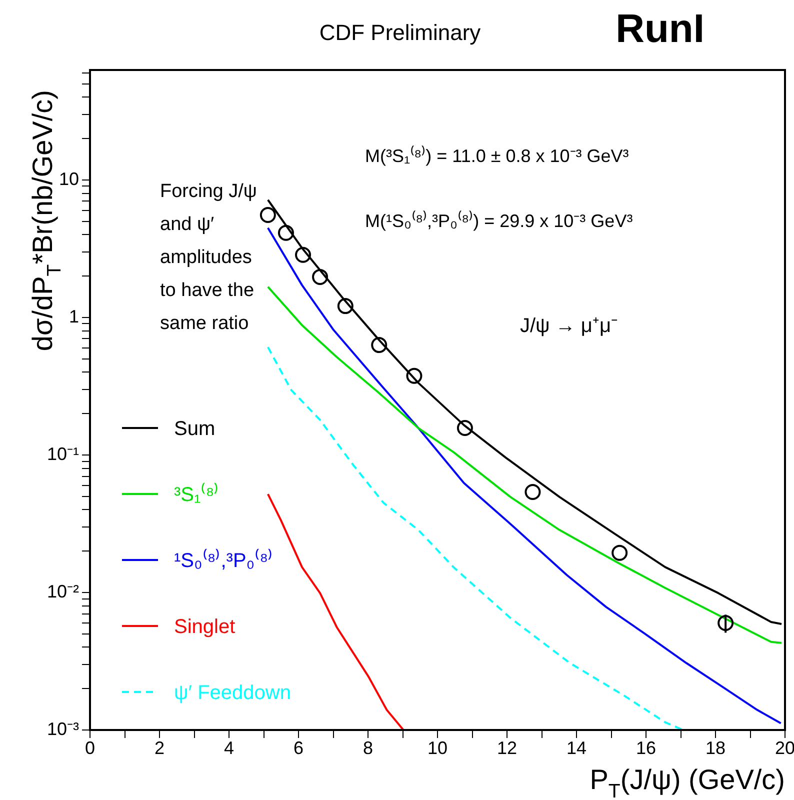 The height and width of the screenshot is (800, 794). I want to click on x-tick-label: 6, so click(298, 748).